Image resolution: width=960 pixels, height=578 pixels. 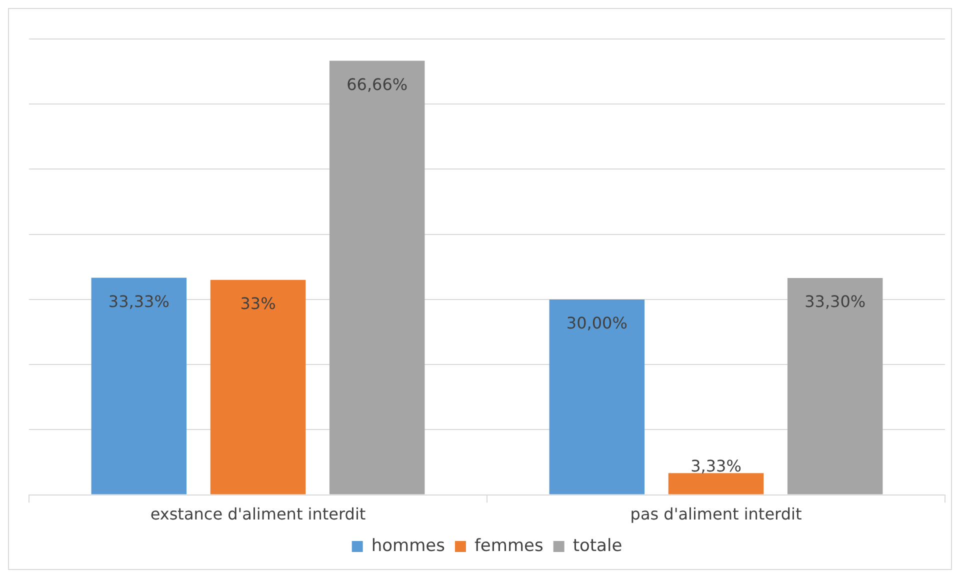 I want to click on legend-label: femmes, so click(x=509, y=546).